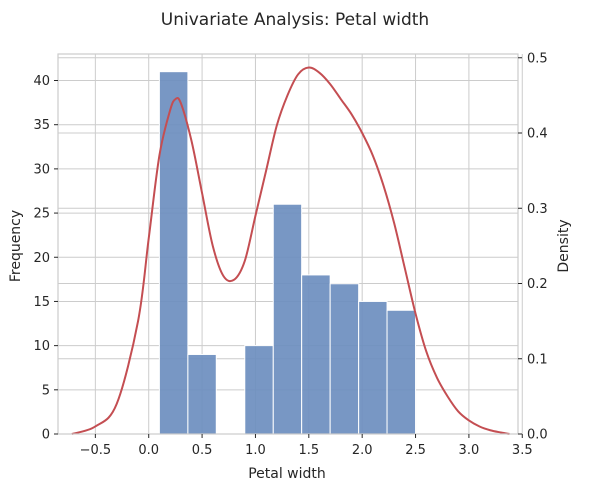  Describe the element at coordinates (41, 258) in the screenshot. I see `y-tick-label: 20` at that location.